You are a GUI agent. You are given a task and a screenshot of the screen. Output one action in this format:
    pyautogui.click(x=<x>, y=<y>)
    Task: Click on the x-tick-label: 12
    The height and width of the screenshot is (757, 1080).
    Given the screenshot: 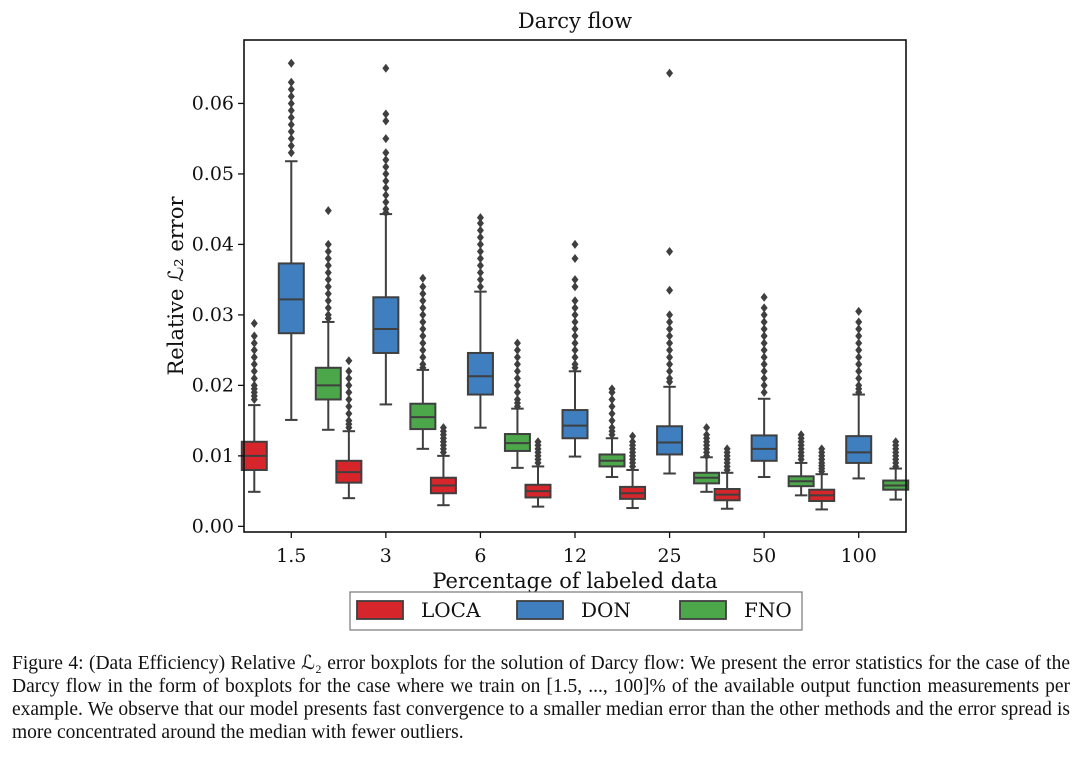 What is the action you would take?
    pyautogui.click(x=575, y=556)
    